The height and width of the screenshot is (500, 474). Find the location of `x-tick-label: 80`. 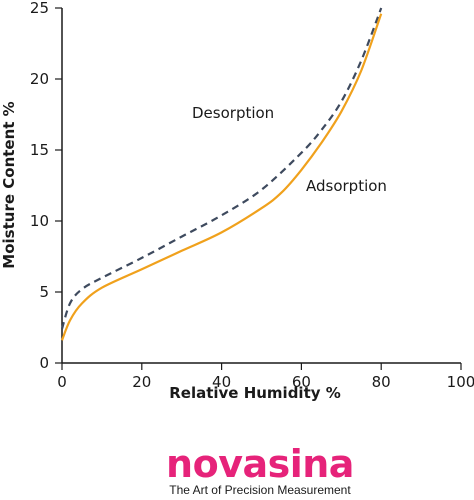

x-tick-label: 80 is located at coordinates (381, 382).